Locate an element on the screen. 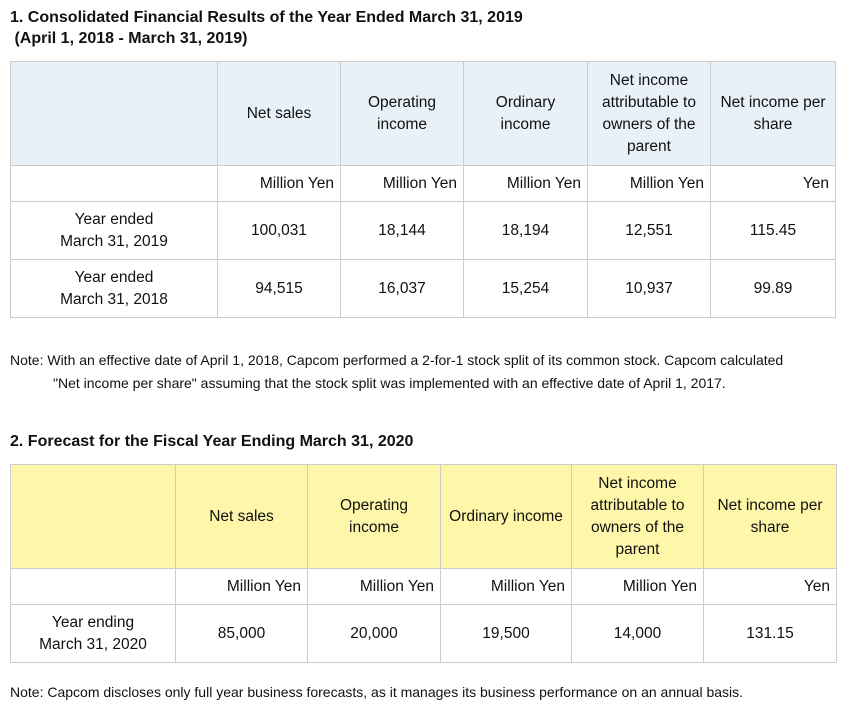  row-label-line: Year ending is located at coordinates (93, 622).